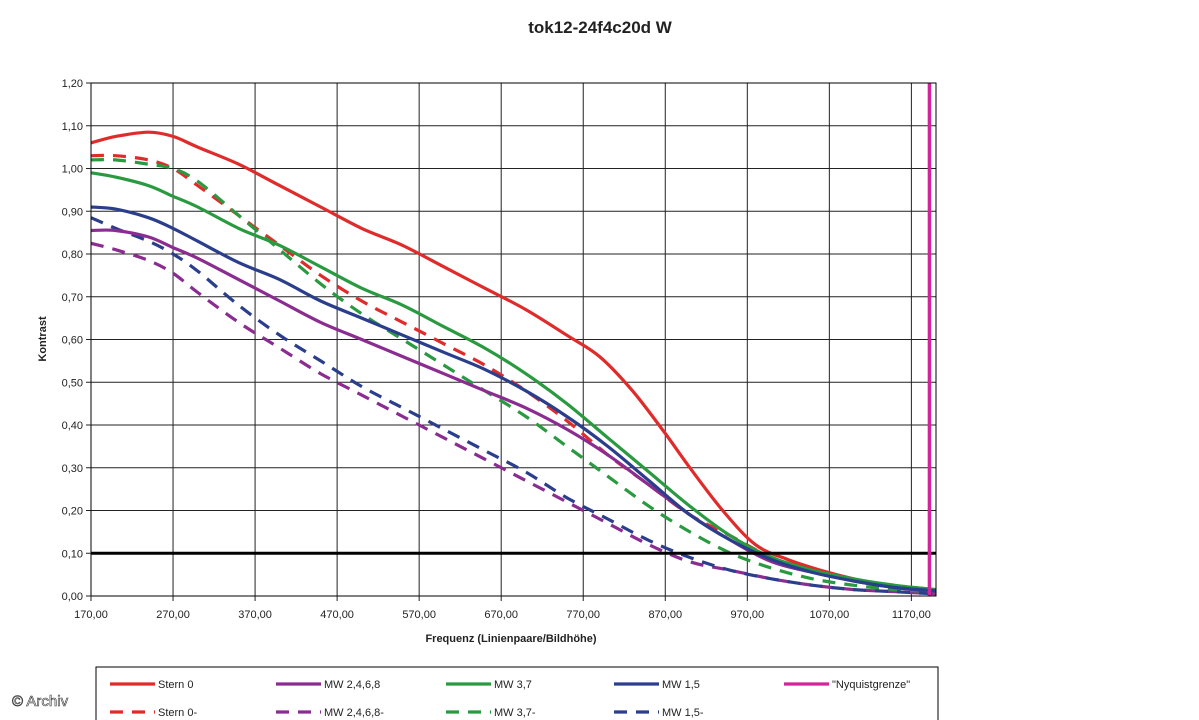  What do you see at coordinates (72, 127) in the screenshot?
I see `y-tick-label: 1,10` at bounding box center [72, 127].